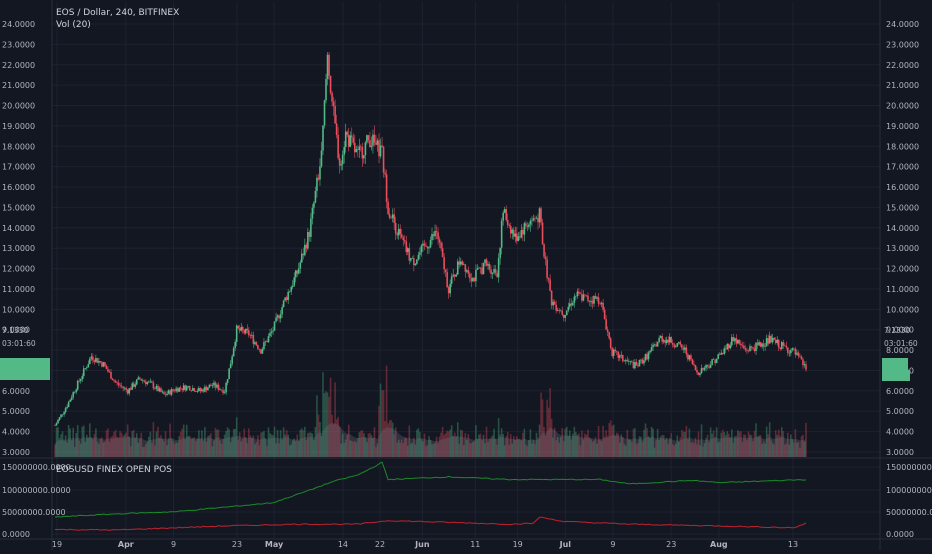  Describe the element at coordinates (909, 490) in the screenshot. I see `sub-right-tick: 100000000.0000` at that location.